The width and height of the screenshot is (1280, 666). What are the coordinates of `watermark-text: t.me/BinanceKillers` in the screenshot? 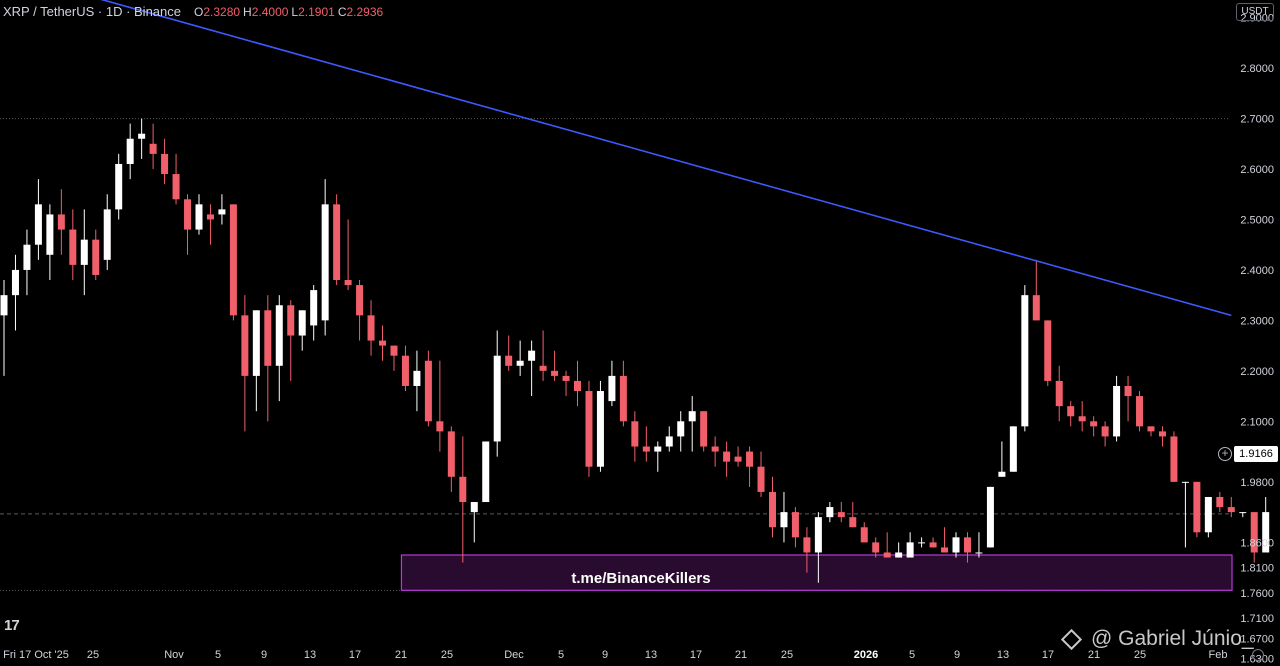 It's located at (641, 578).